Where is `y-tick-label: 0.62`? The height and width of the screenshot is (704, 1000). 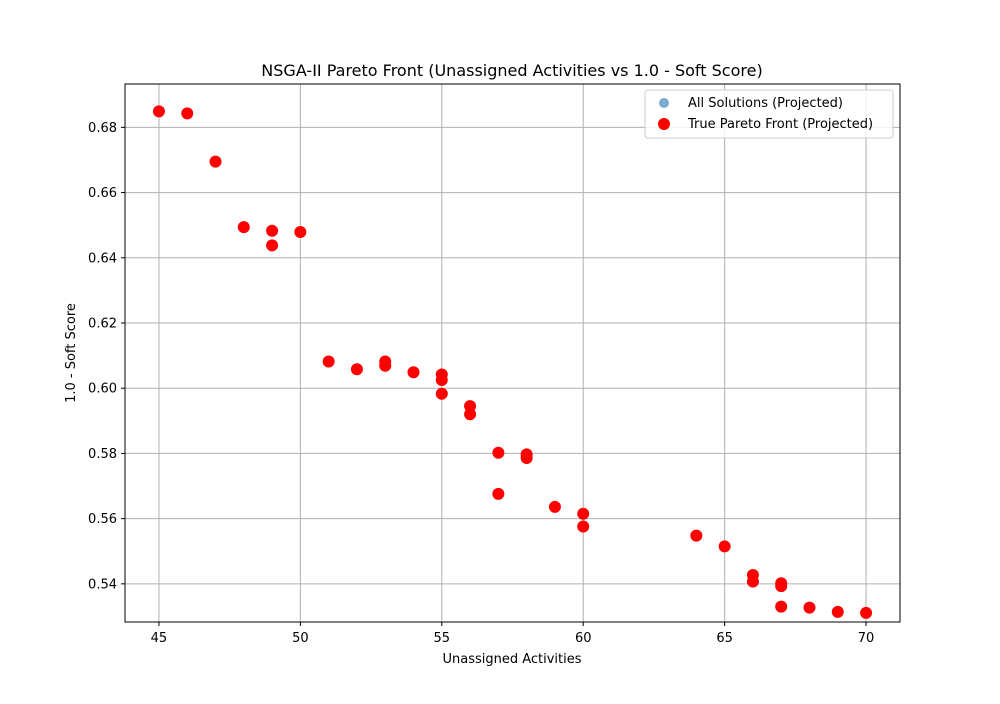
y-tick-label: 0.62 is located at coordinates (102, 324).